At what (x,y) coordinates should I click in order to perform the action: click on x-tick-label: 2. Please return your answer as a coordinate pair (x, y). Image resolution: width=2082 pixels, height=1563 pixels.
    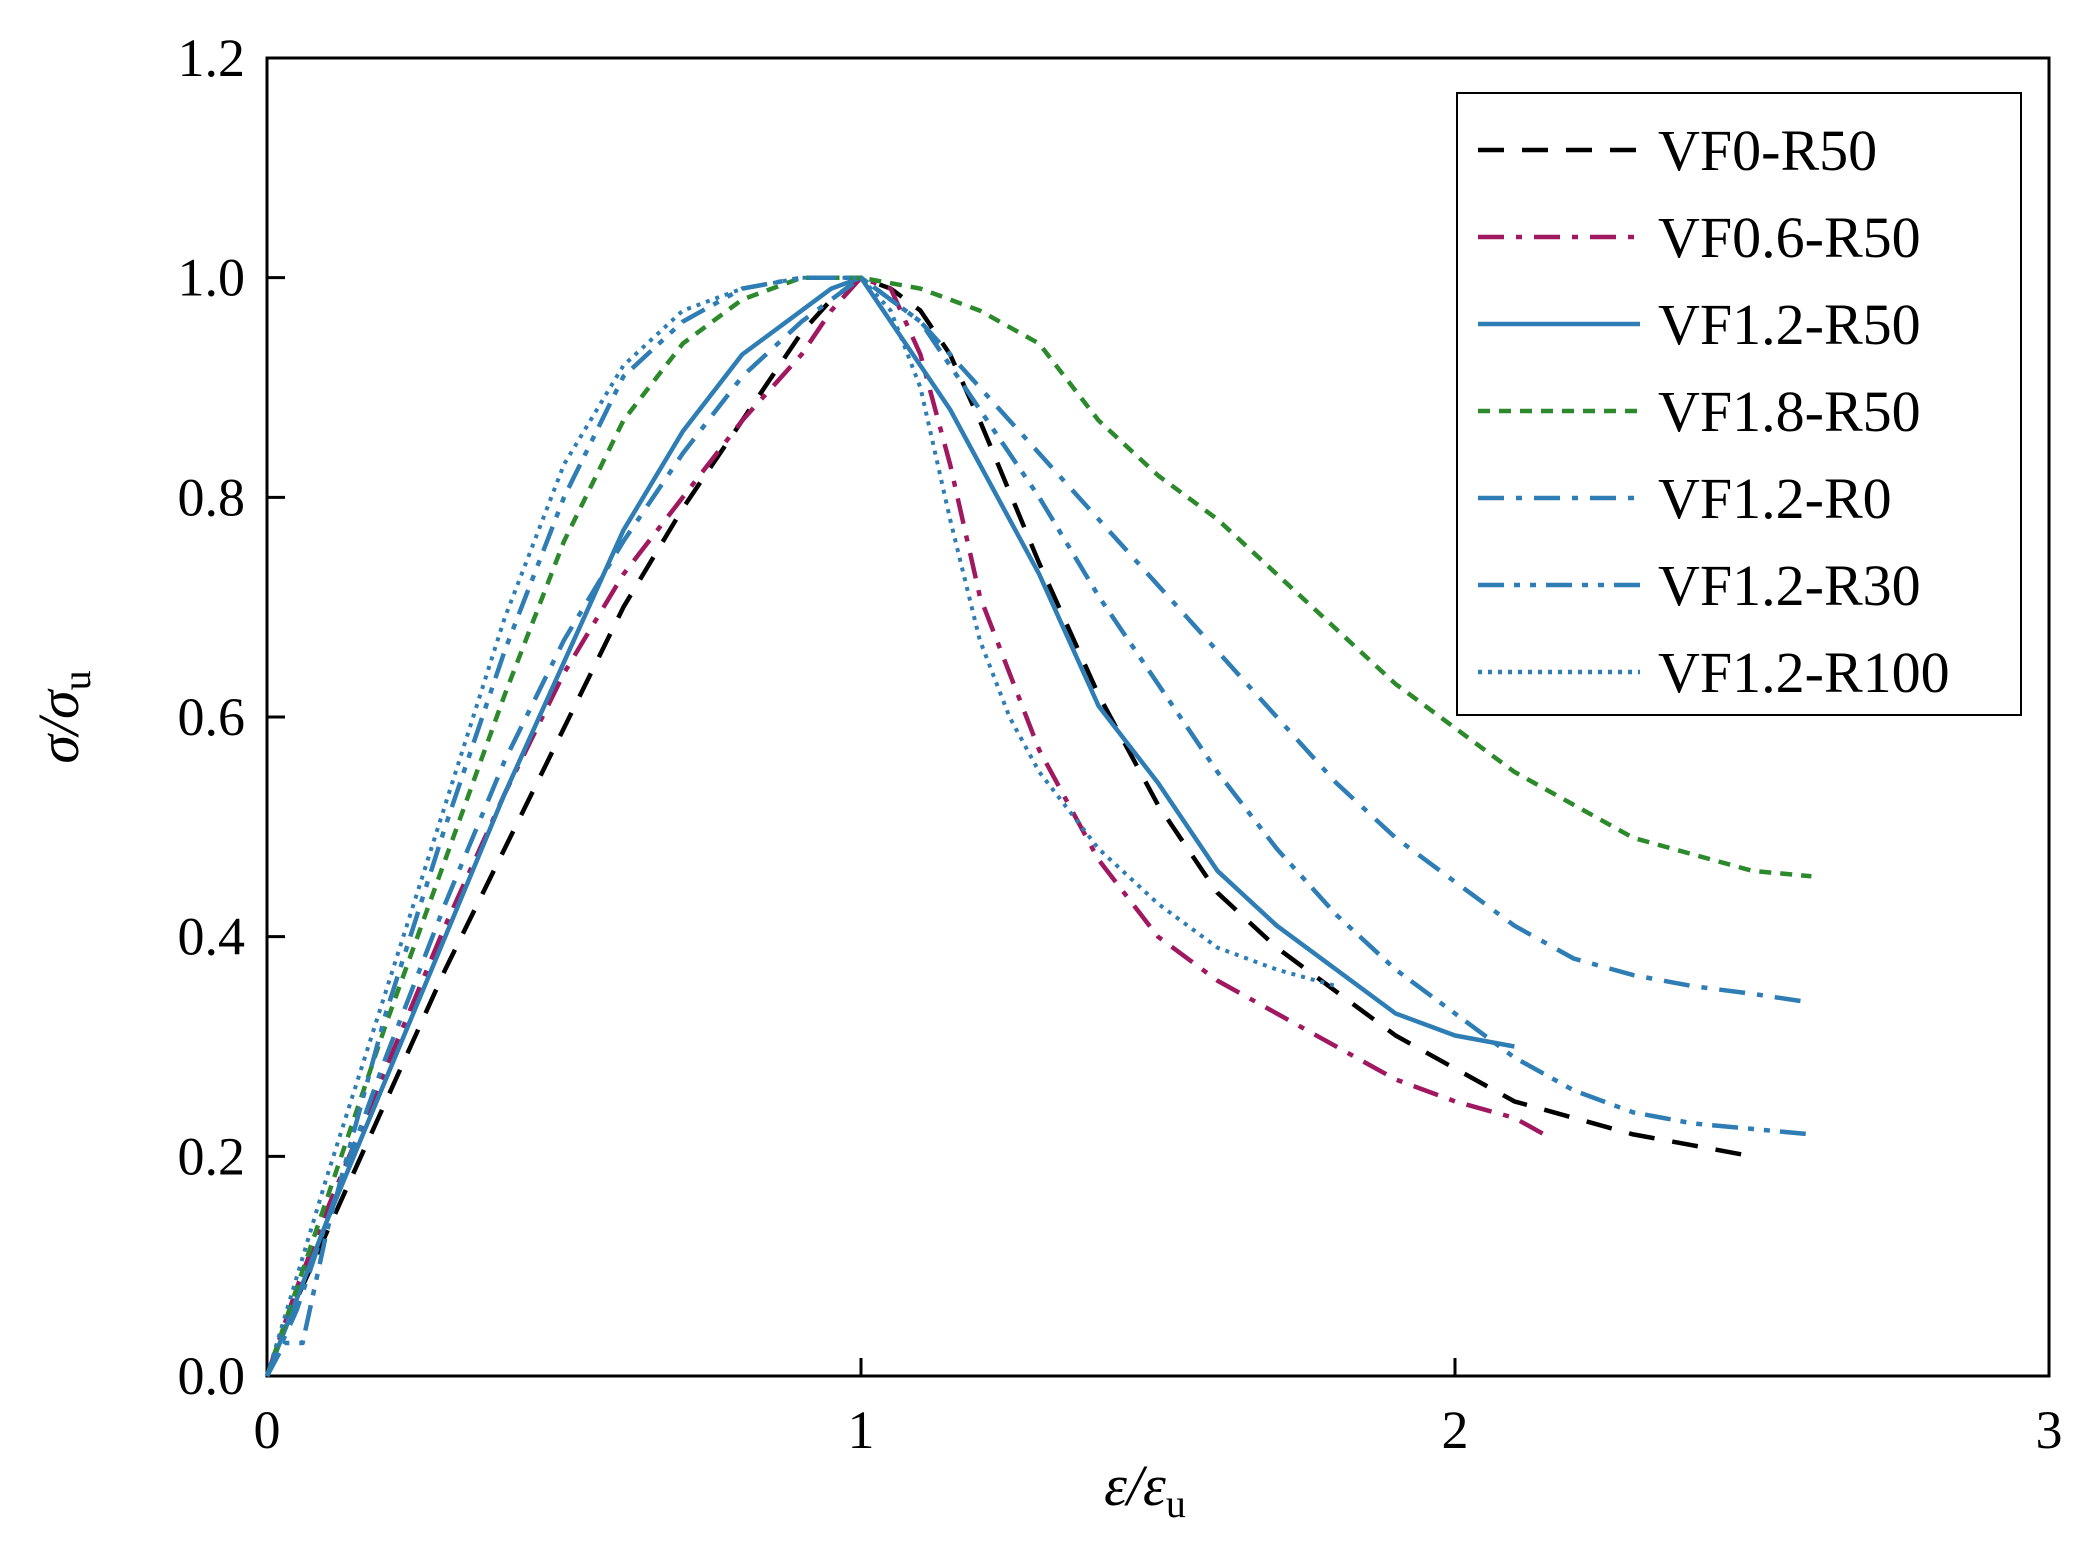
    Looking at the image, I should click on (1455, 1430).